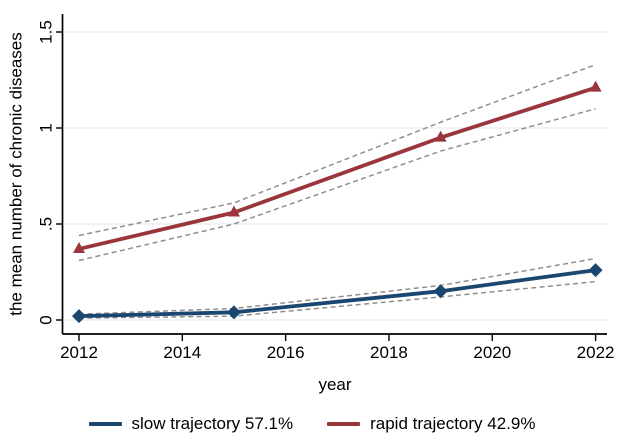 The width and height of the screenshot is (624, 438). Describe the element at coordinates (286, 352) in the screenshot. I see `x-tick-label-2016: 2016` at that location.